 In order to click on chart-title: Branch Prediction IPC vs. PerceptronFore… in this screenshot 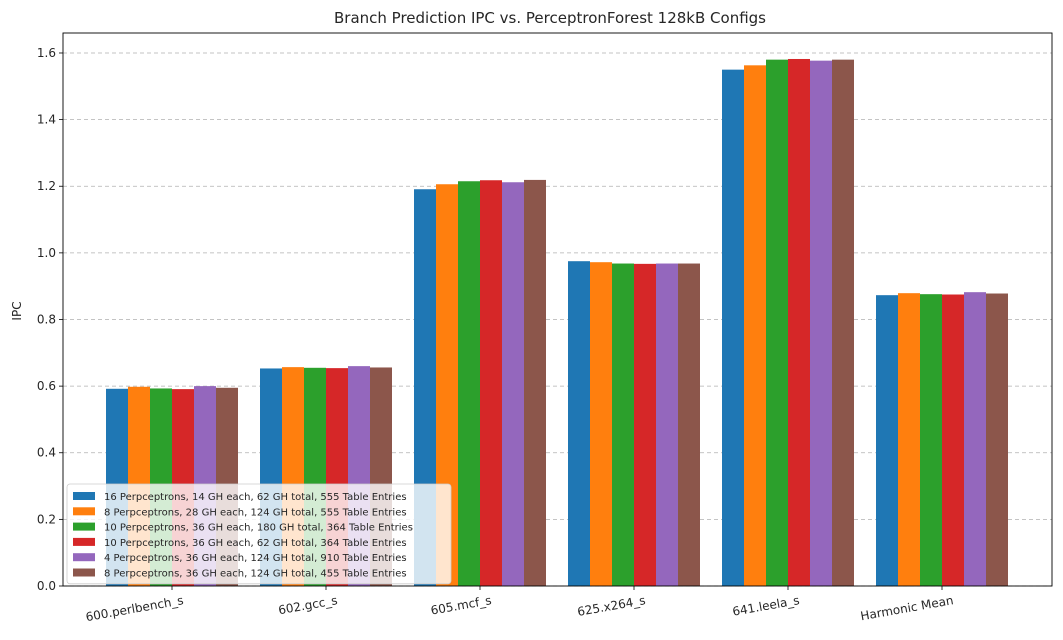, I will do `click(550, 18)`.